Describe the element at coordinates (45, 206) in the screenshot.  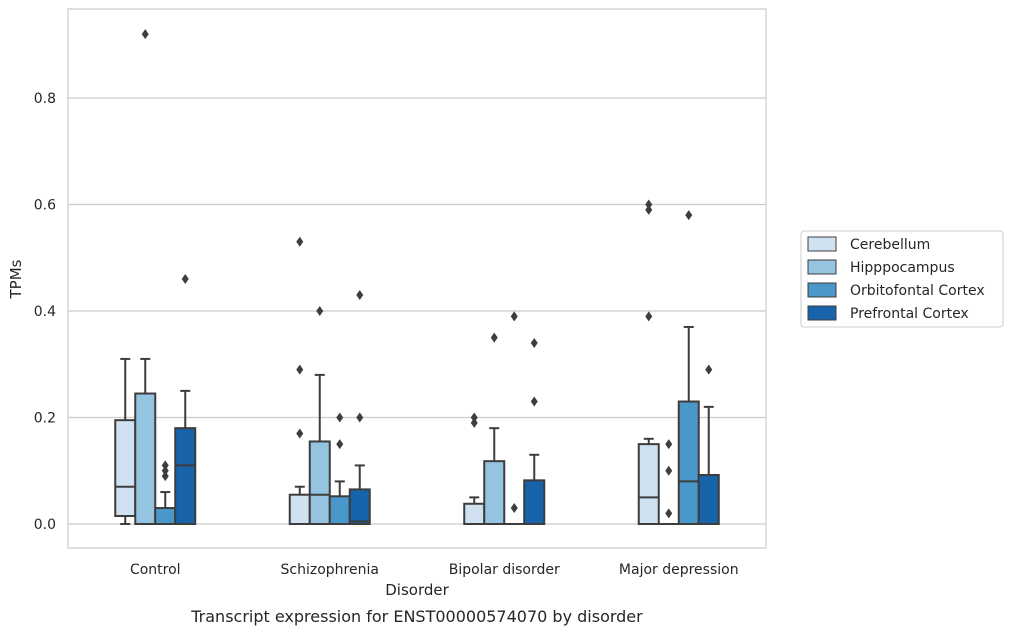
I see `y-tick-label: 0.6` at that location.